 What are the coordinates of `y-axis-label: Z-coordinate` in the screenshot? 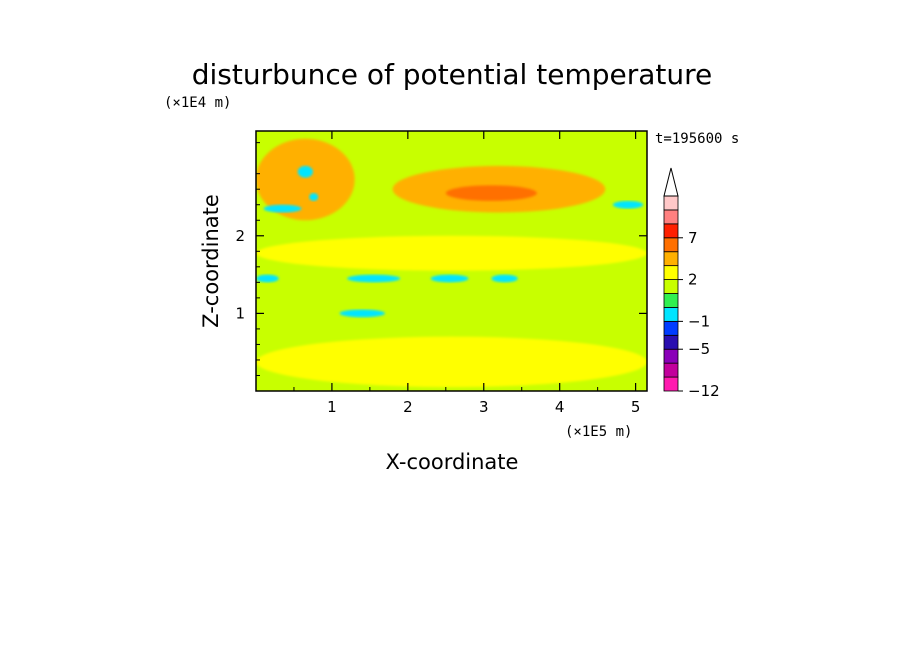 It's located at (211, 261).